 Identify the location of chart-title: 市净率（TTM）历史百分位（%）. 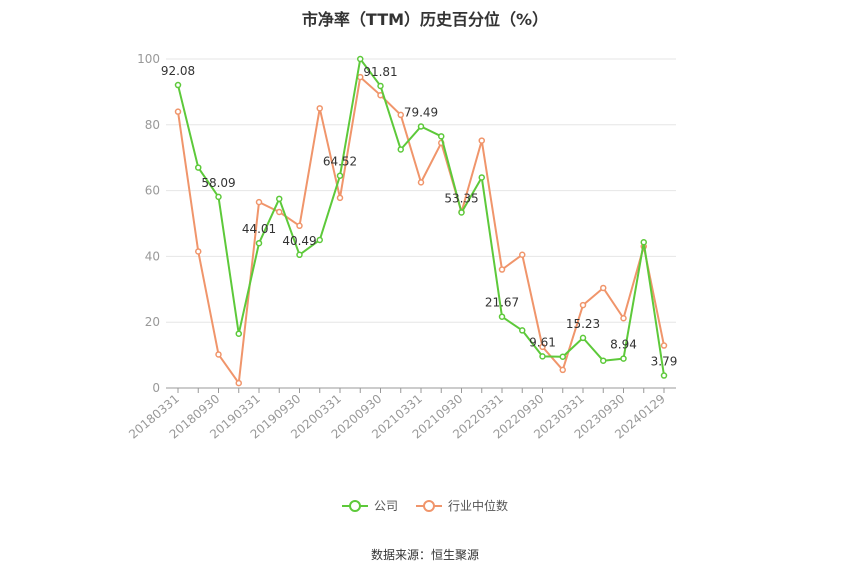
(425, 19).